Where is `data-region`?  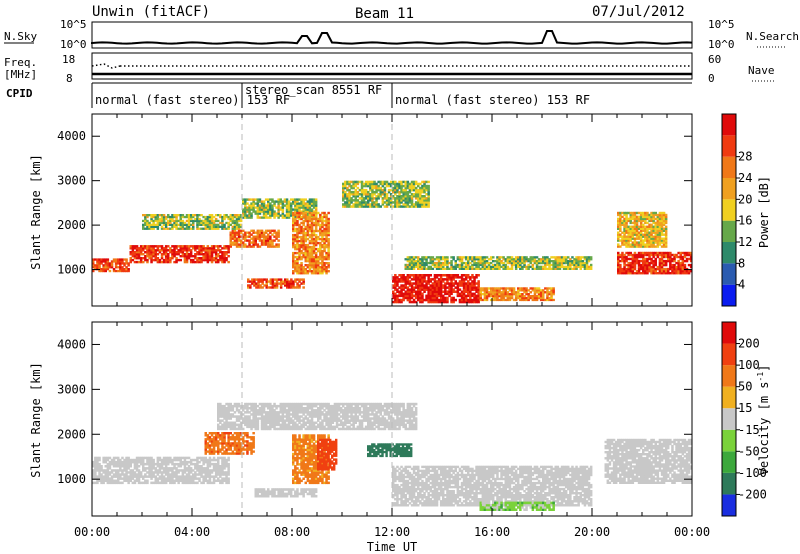 data-region is located at coordinates (192, 222).